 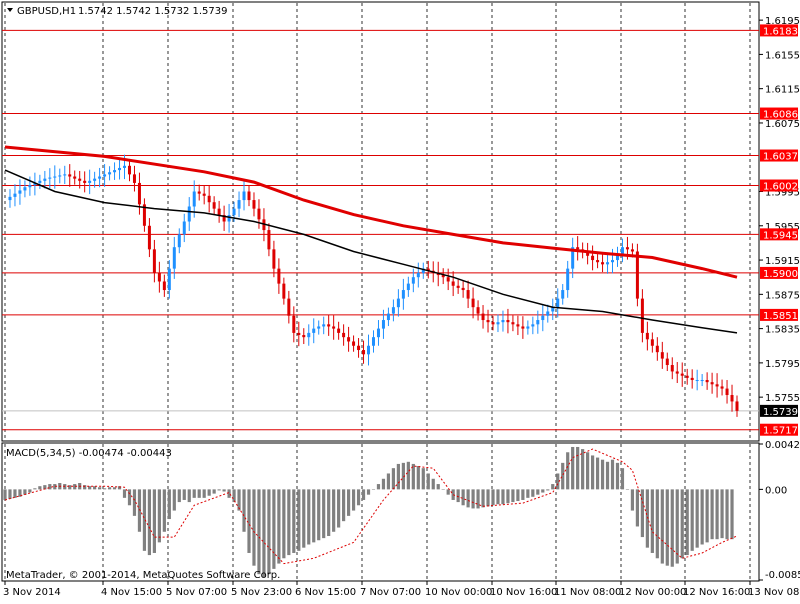 What do you see at coordinates (779, 410) in the screenshot?
I see `current-price-box` at bounding box center [779, 410].